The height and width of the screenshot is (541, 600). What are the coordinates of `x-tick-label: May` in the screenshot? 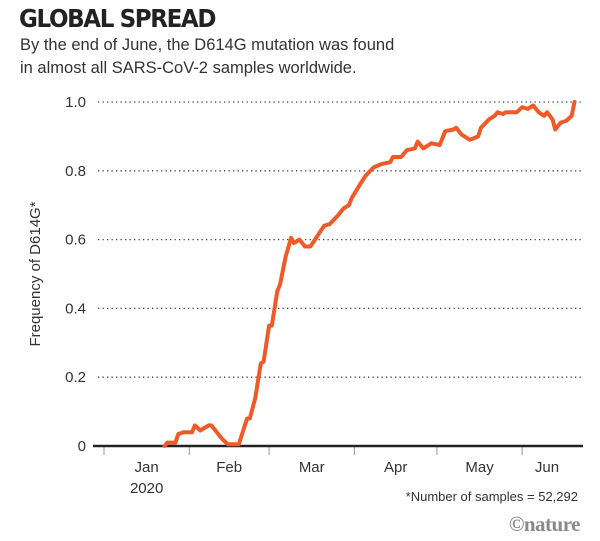 It's located at (479, 467).